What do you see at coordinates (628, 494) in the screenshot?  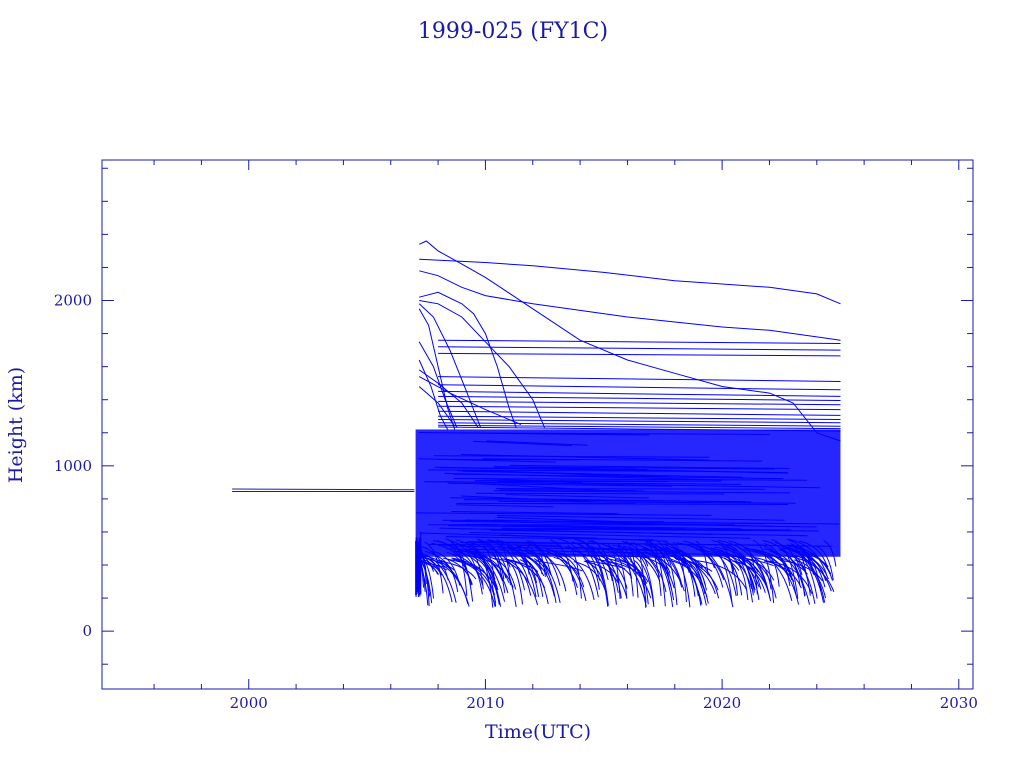 I see `dense-trajectory-band` at bounding box center [628, 494].